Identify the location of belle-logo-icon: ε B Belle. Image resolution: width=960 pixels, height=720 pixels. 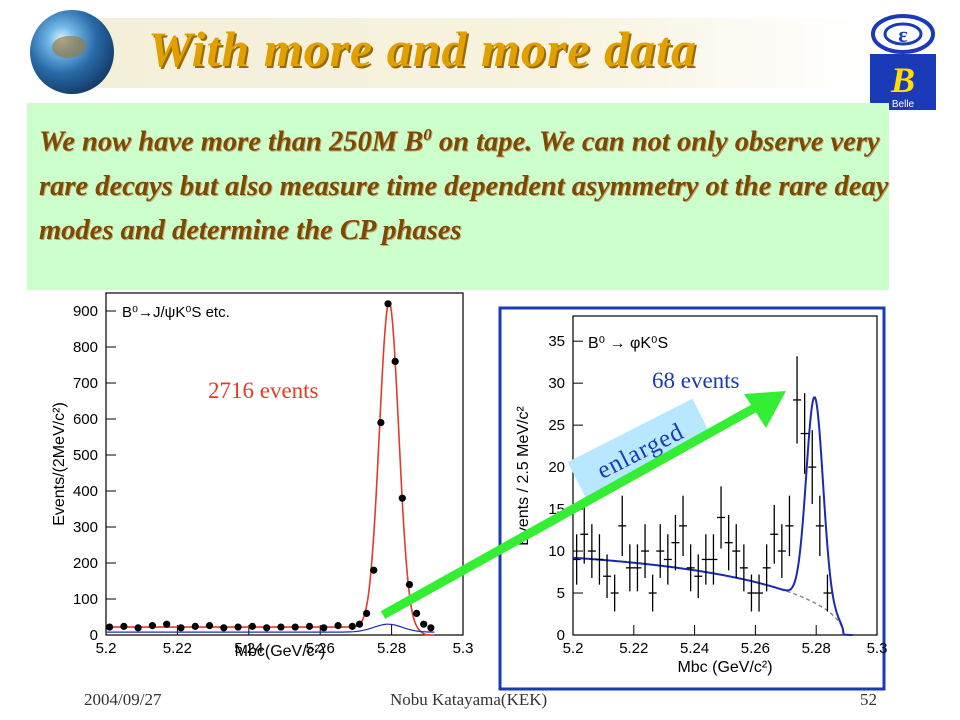
(903, 62).